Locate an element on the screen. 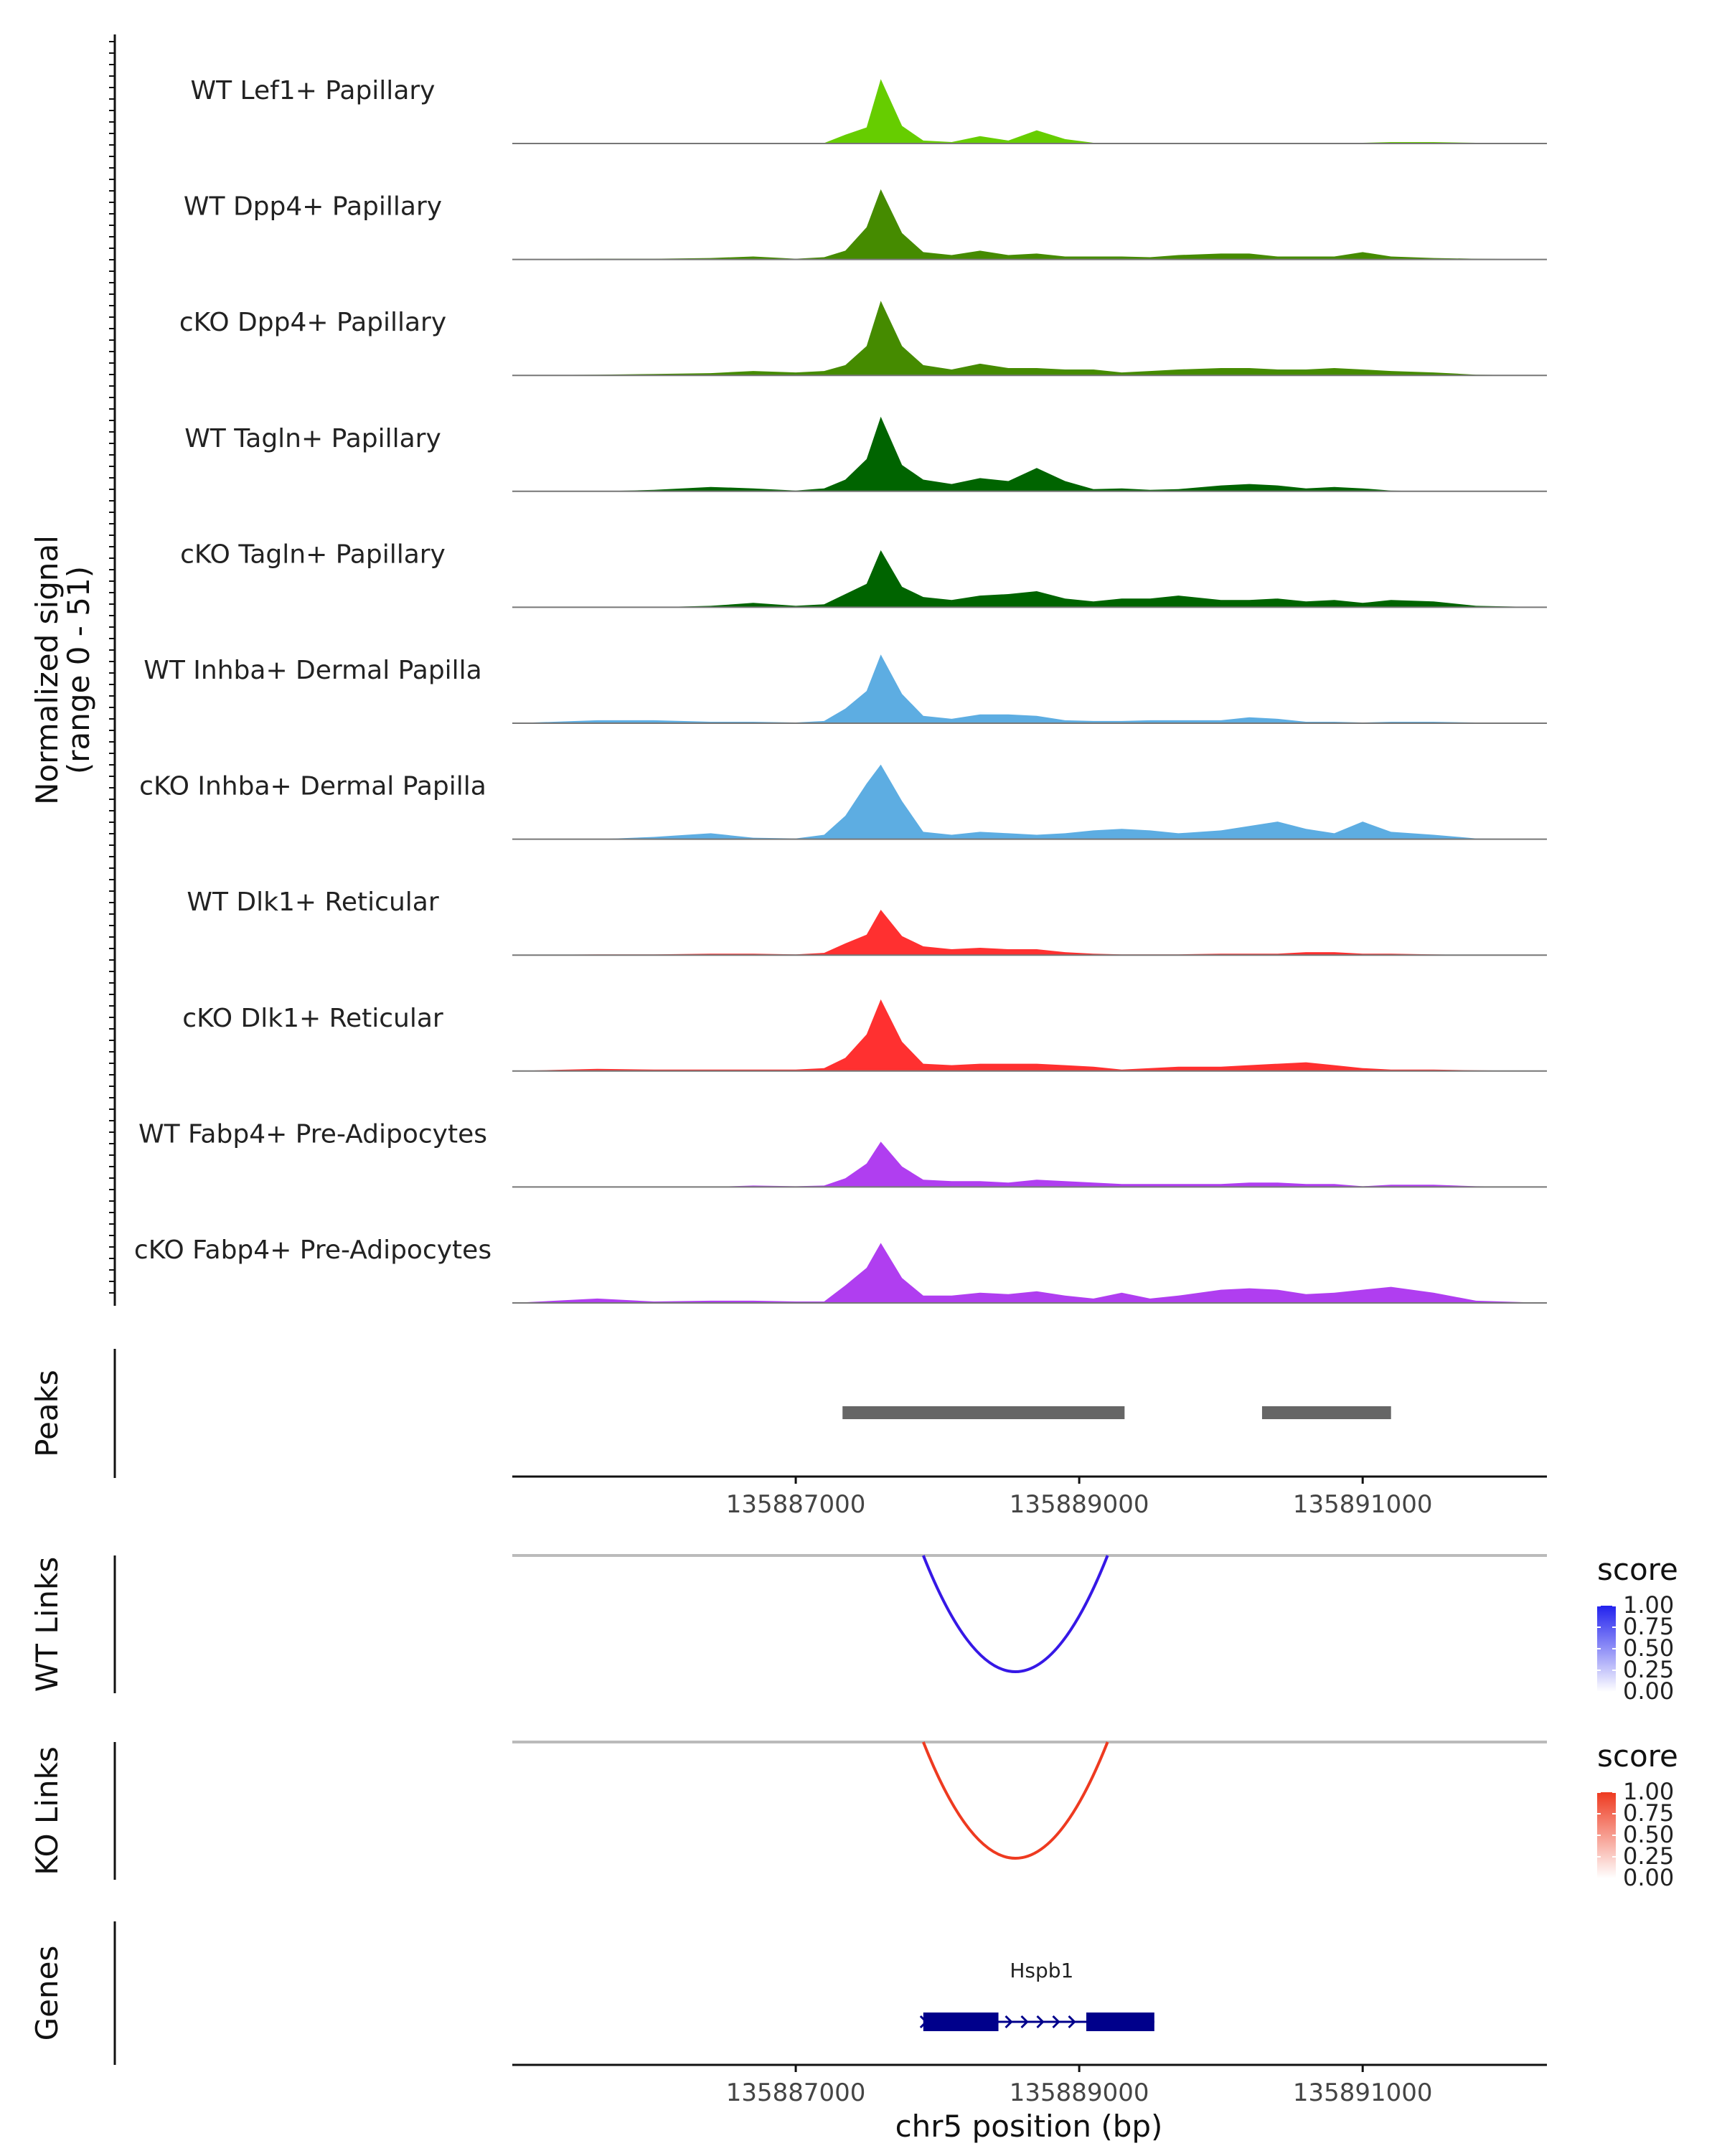 The height and width of the screenshot is (2156, 1722). peaks-track-label: Peaks is located at coordinates (47, 1414).